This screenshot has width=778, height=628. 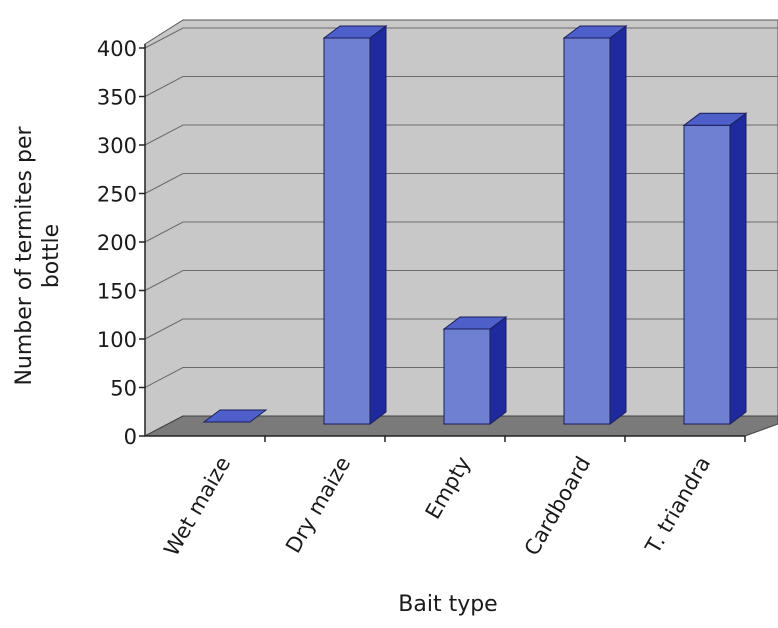 I want to click on y-tick-label: 150, so click(x=117, y=292).